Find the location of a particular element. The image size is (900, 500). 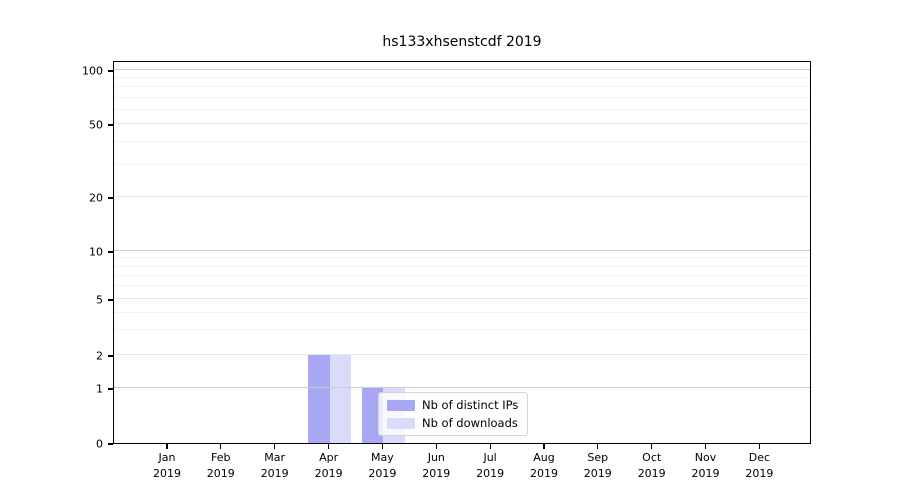

x-tick-mark-may is located at coordinates (382, 446).